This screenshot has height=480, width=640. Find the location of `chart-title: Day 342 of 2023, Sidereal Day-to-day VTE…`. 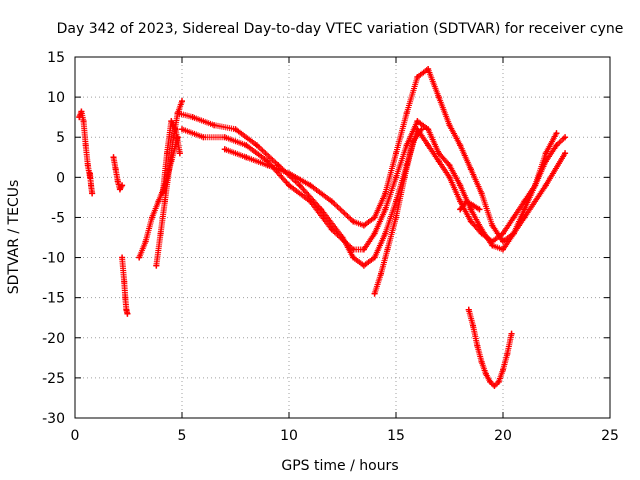

chart-title: Day 342 of 2023, Sidereal Day-to-day VTE… is located at coordinates (340, 29).